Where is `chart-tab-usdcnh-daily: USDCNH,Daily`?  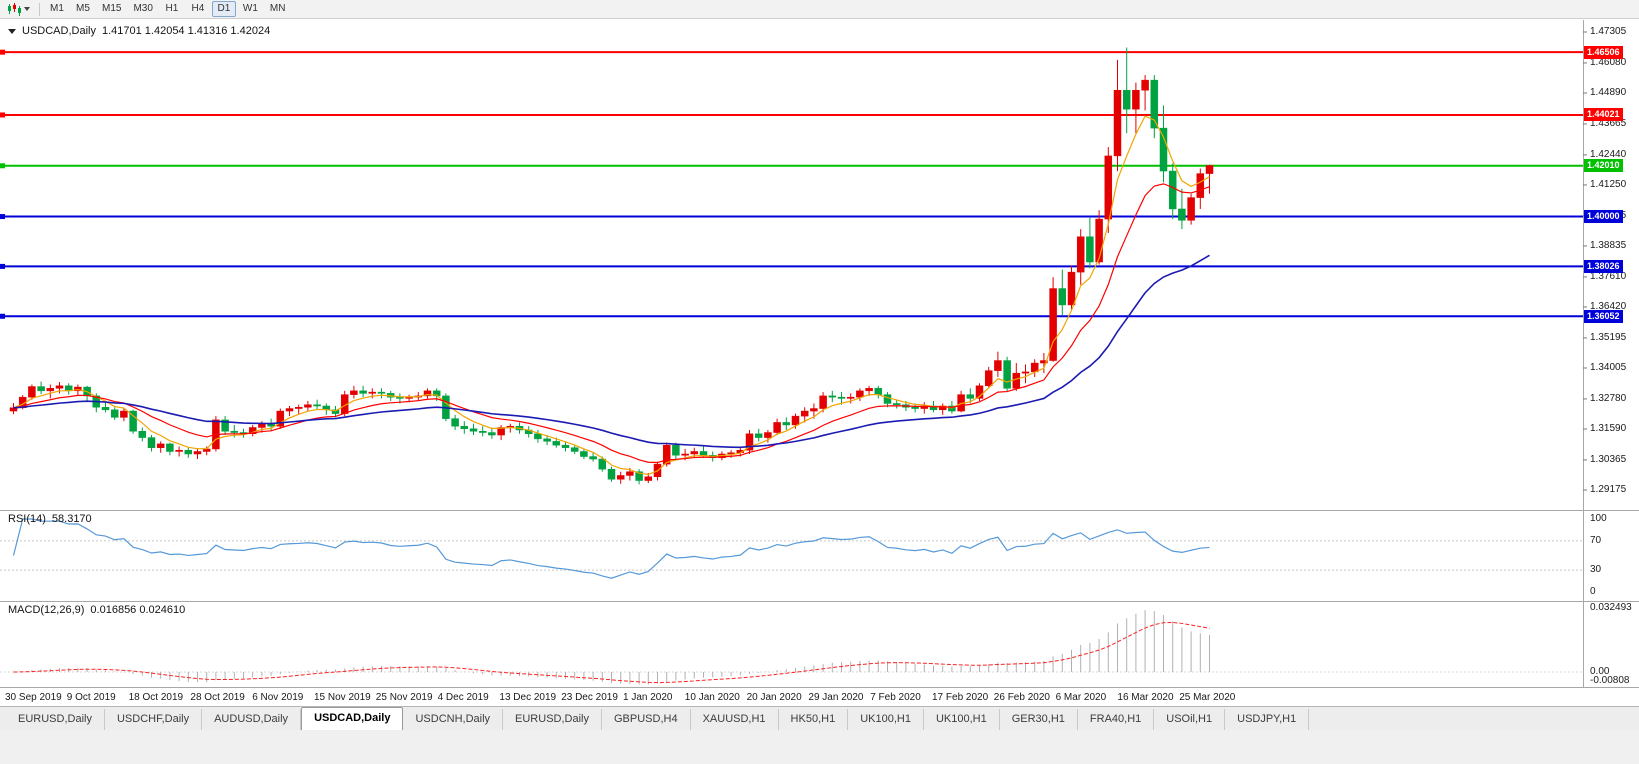
chart-tab-usdcnh-daily: USDCNH,Daily is located at coordinates (453, 719).